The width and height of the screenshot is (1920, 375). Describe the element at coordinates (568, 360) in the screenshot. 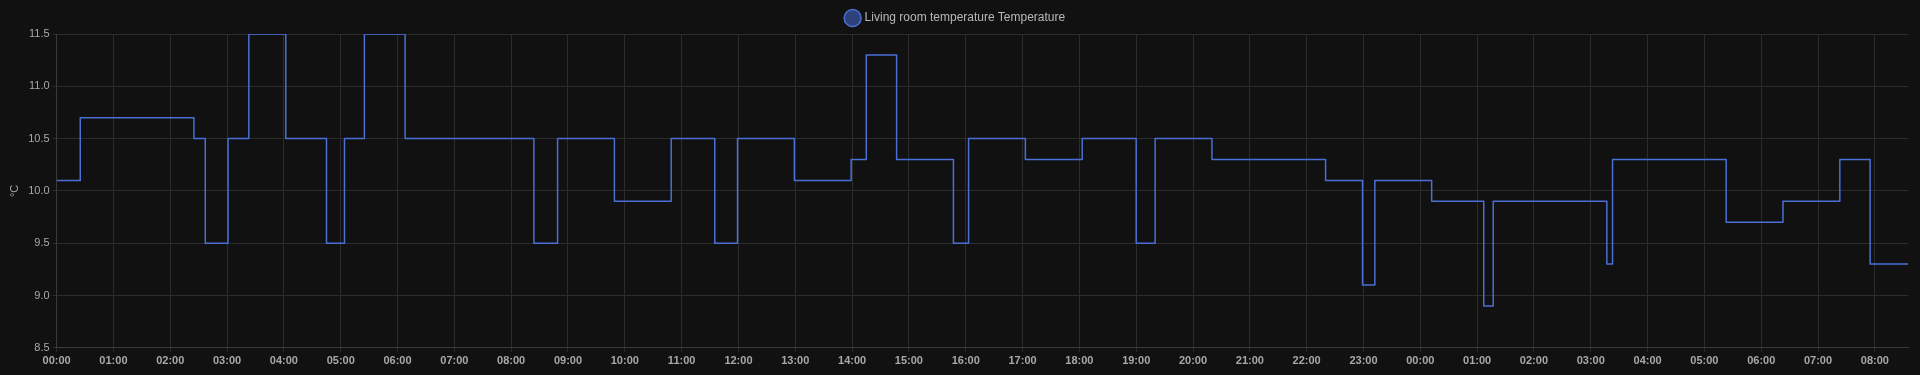

I see `x-tick-label: 09:00` at that location.